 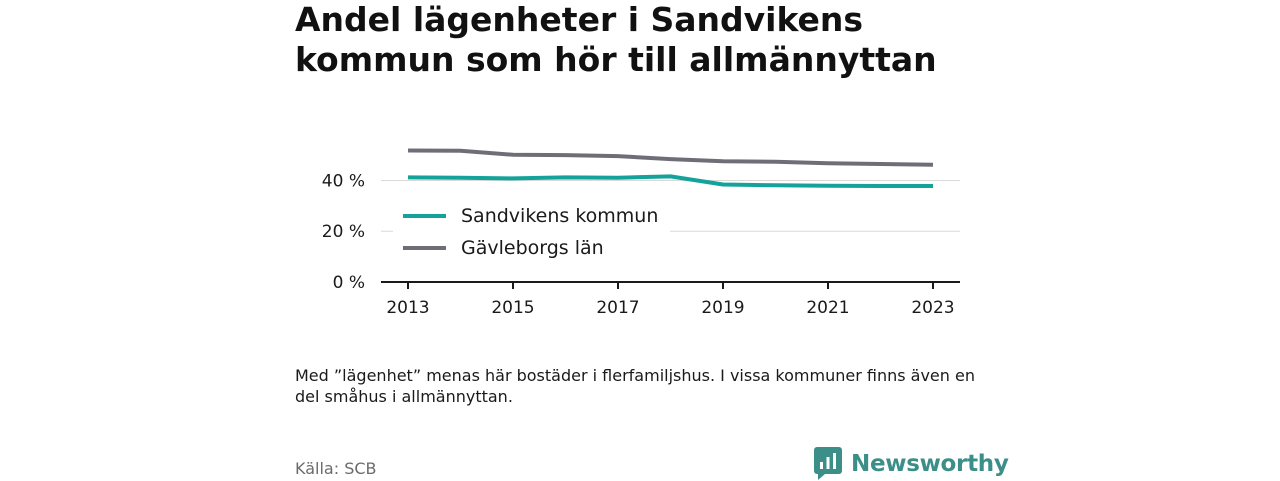 What do you see at coordinates (512, 308) in the screenshot?
I see `x-tick-label: 2015` at bounding box center [512, 308].